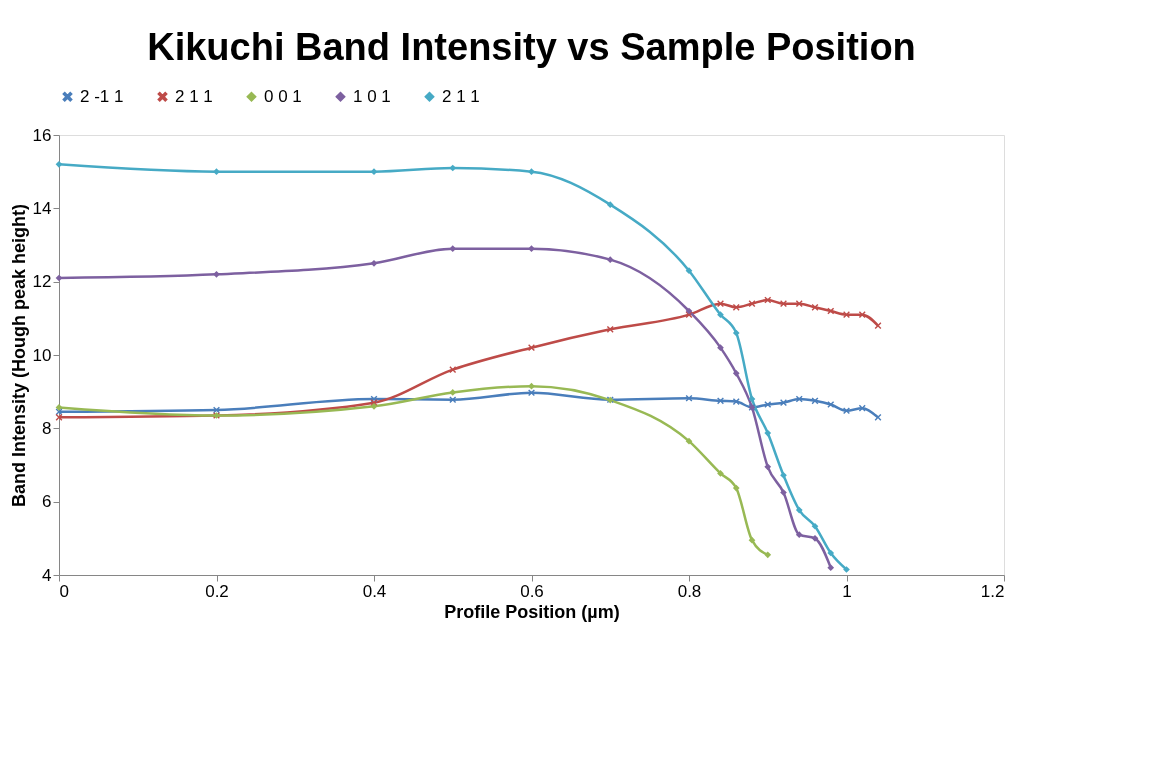 This screenshot has height=776, width=1167. I want to click on legend-label: 0 0 1, so click(283, 96).